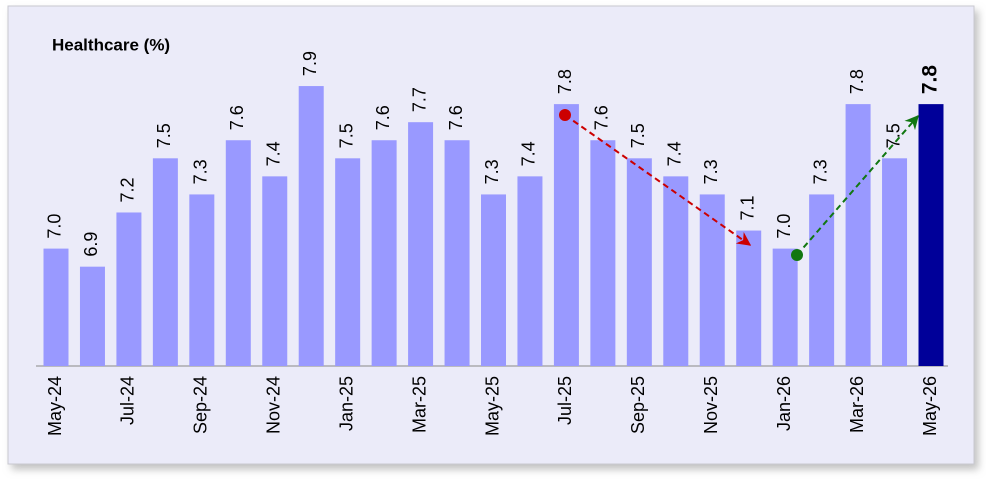 Image resolution: width=986 pixels, height=494 pixels. What do you see at coordinates (346, 403) in the screenshot?
I see `x-tick-label: Jan-25` at bounding box center [346, 403].